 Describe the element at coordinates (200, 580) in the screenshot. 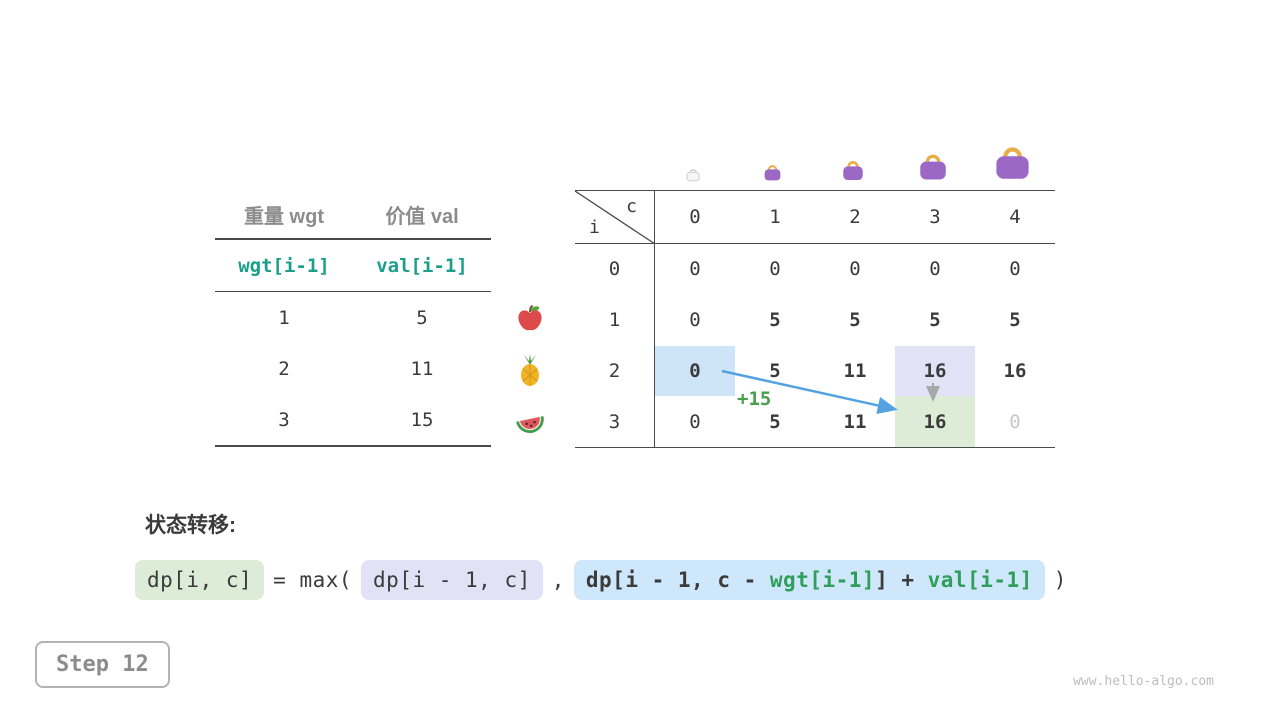

I see `formula-lhs-chip: dp[i, c]` at that location.